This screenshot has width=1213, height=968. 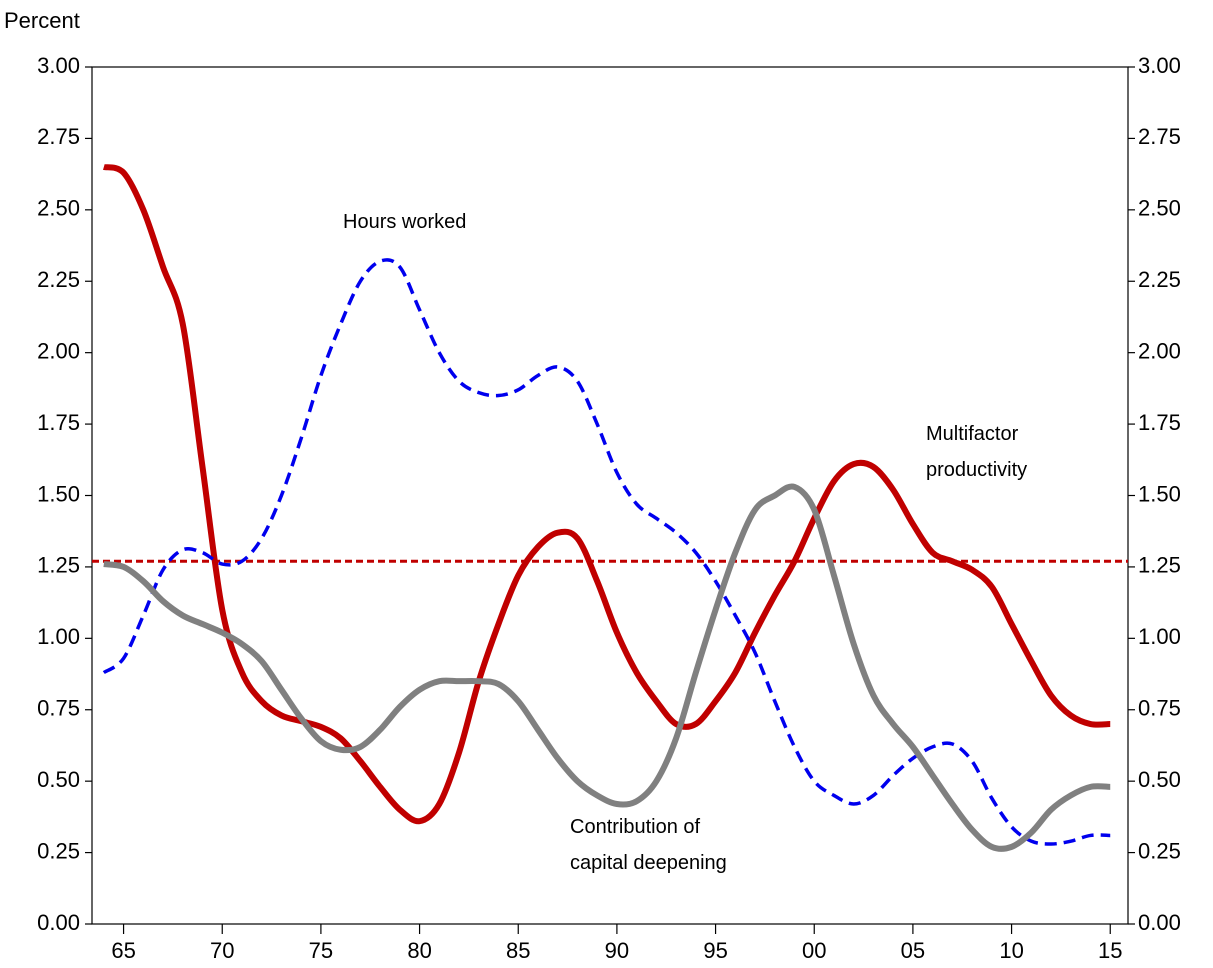 I want to click on y-tick-label: 2.00, so click(x=58, y=350).